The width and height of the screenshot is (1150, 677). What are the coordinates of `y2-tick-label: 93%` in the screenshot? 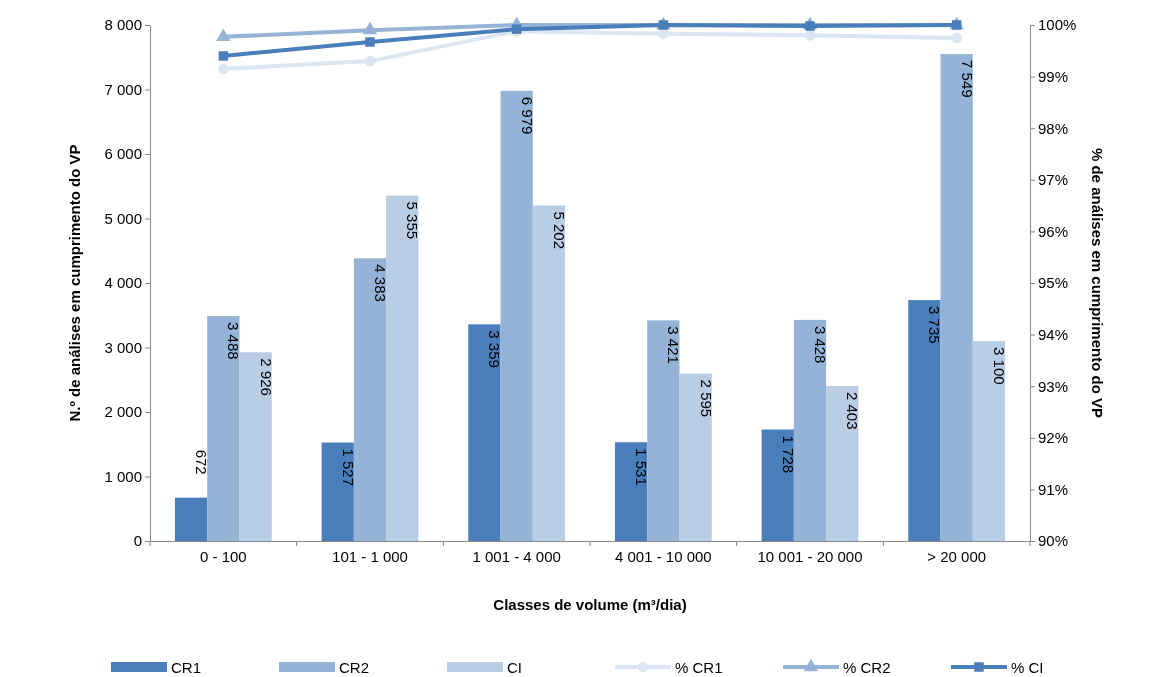 It's located at (1053, 386).